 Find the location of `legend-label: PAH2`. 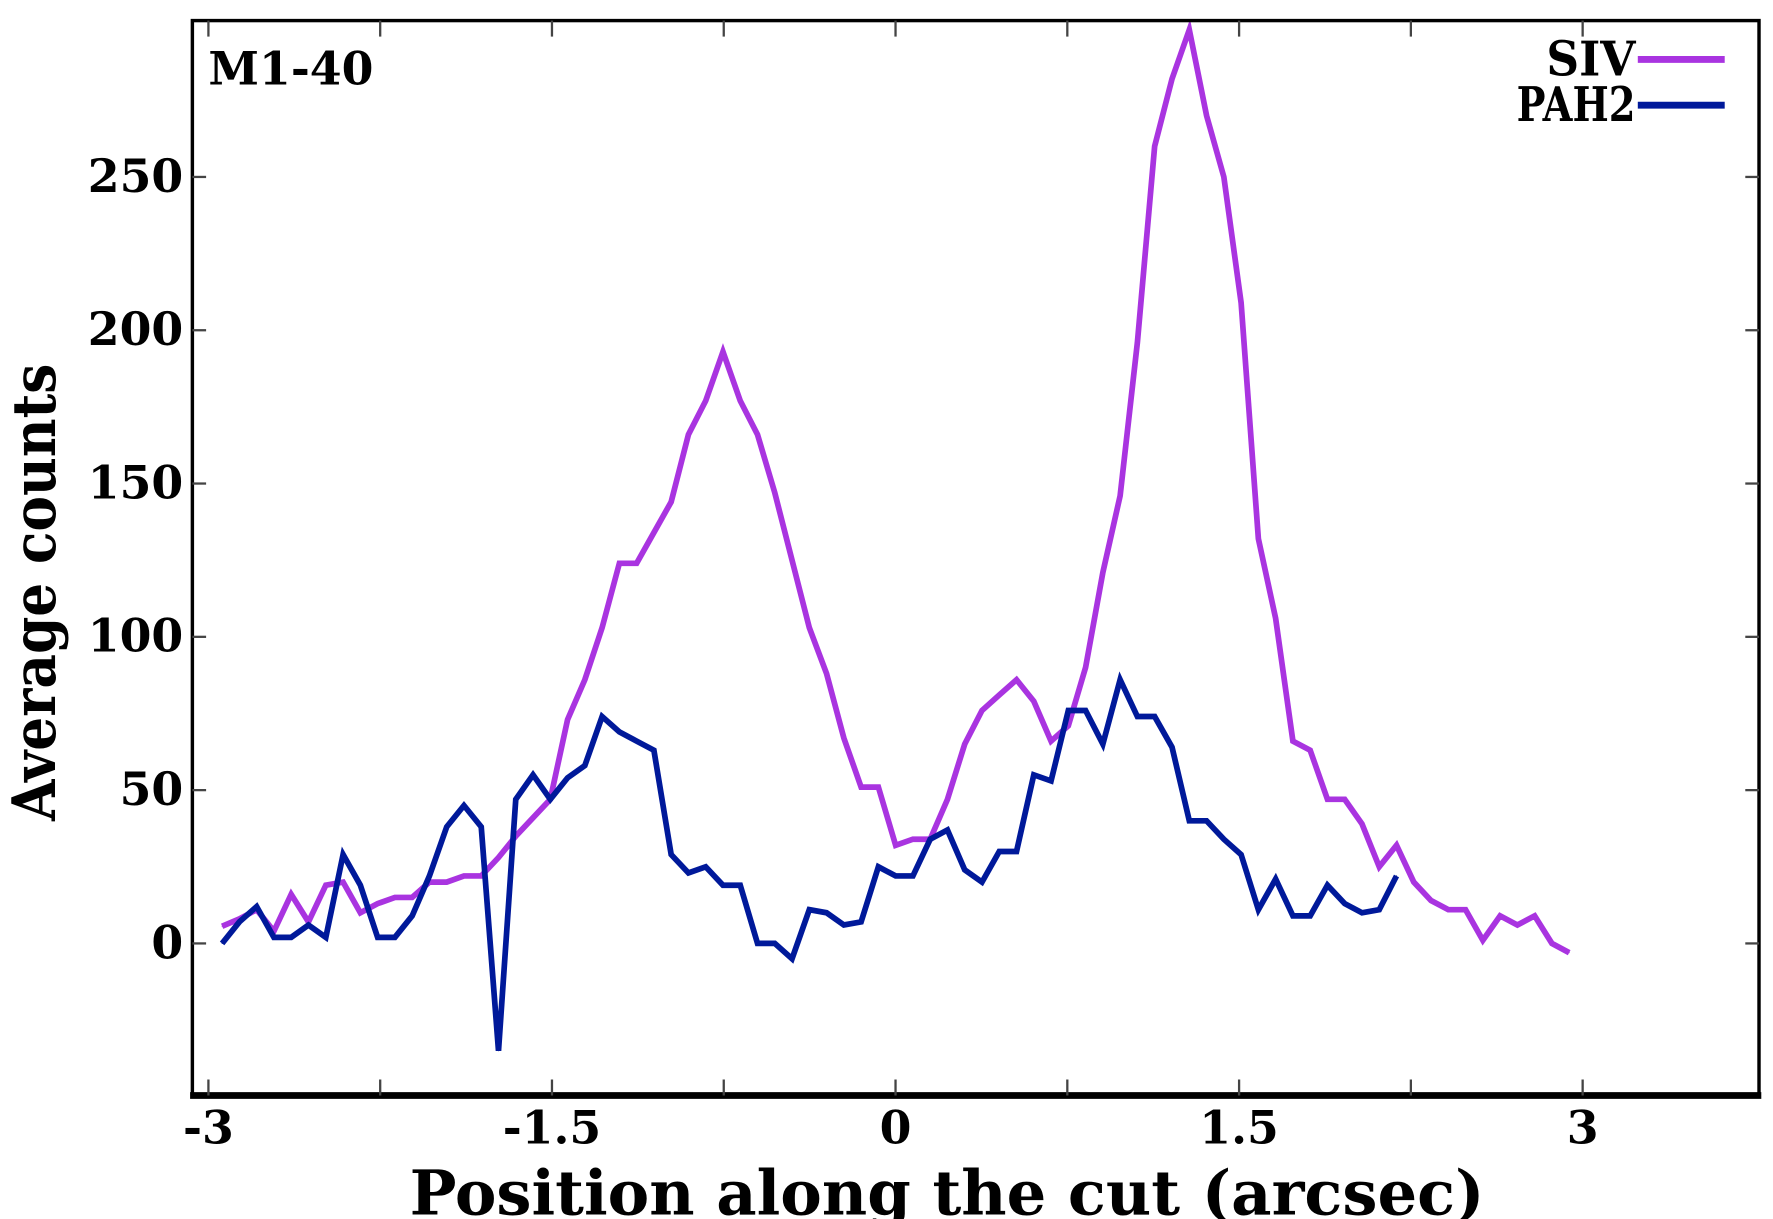

legend-label: PAH2 is located at coordinates (1576, 105).